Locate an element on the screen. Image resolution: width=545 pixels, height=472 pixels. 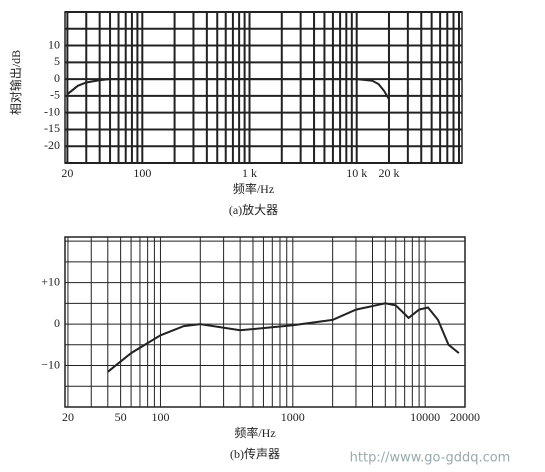
x-tick-label: 50 is located at coordinates (121, 417).